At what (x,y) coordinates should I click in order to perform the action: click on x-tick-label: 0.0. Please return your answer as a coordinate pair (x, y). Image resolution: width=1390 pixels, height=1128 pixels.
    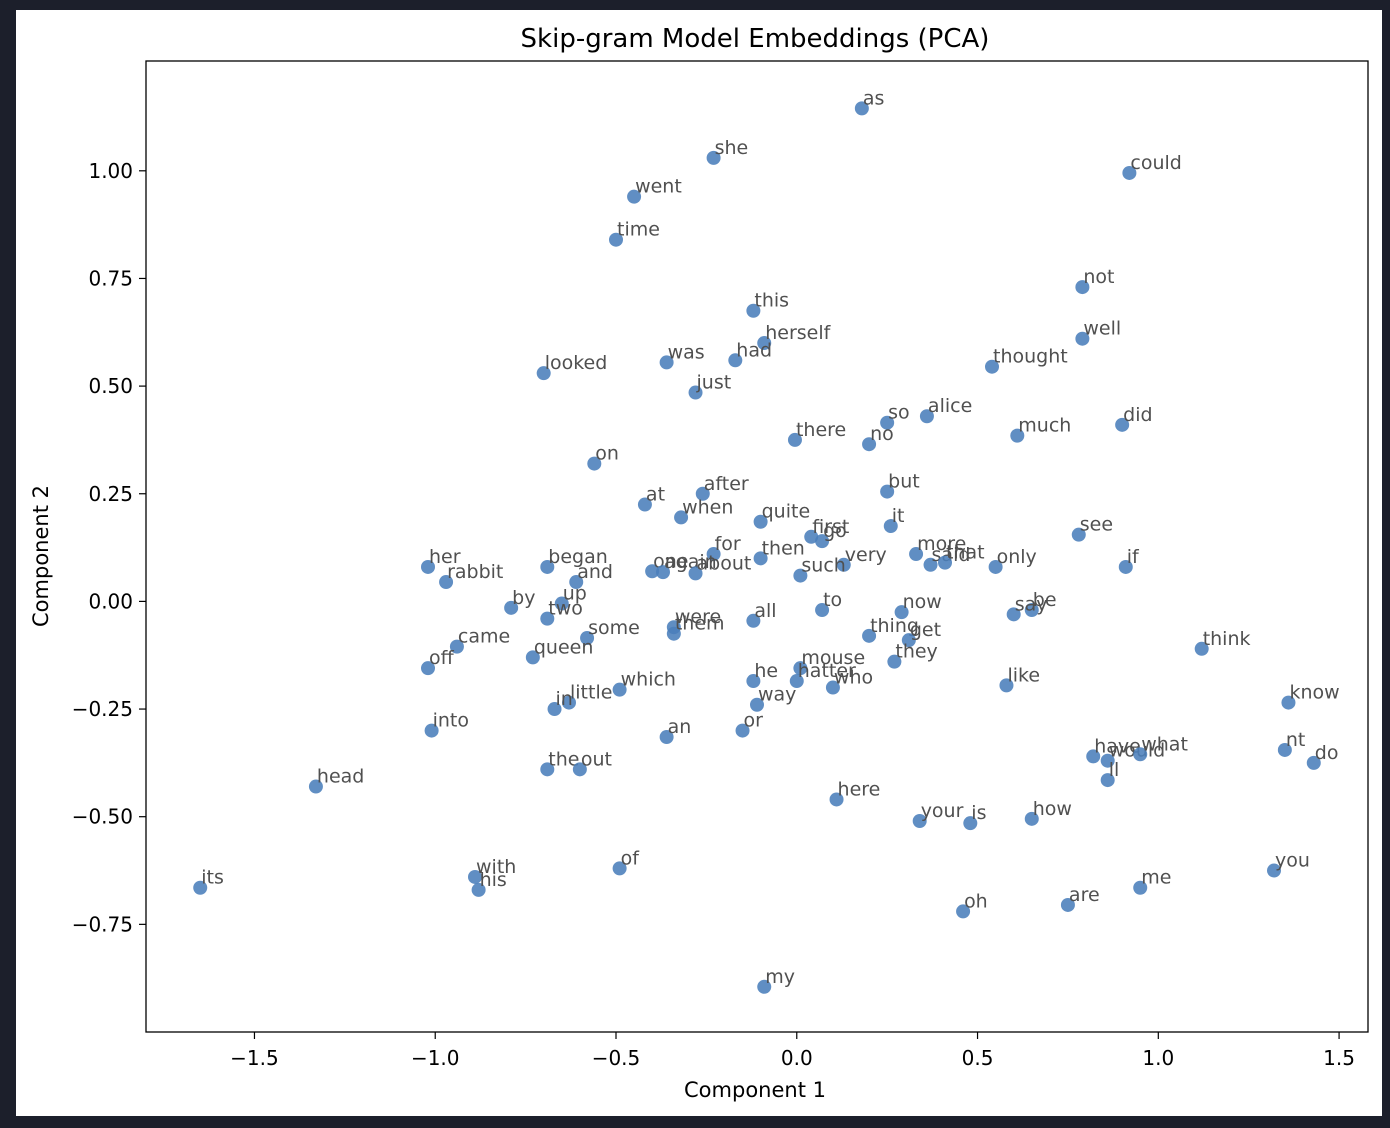
    Looking at the image, I should click on (797, 1058).